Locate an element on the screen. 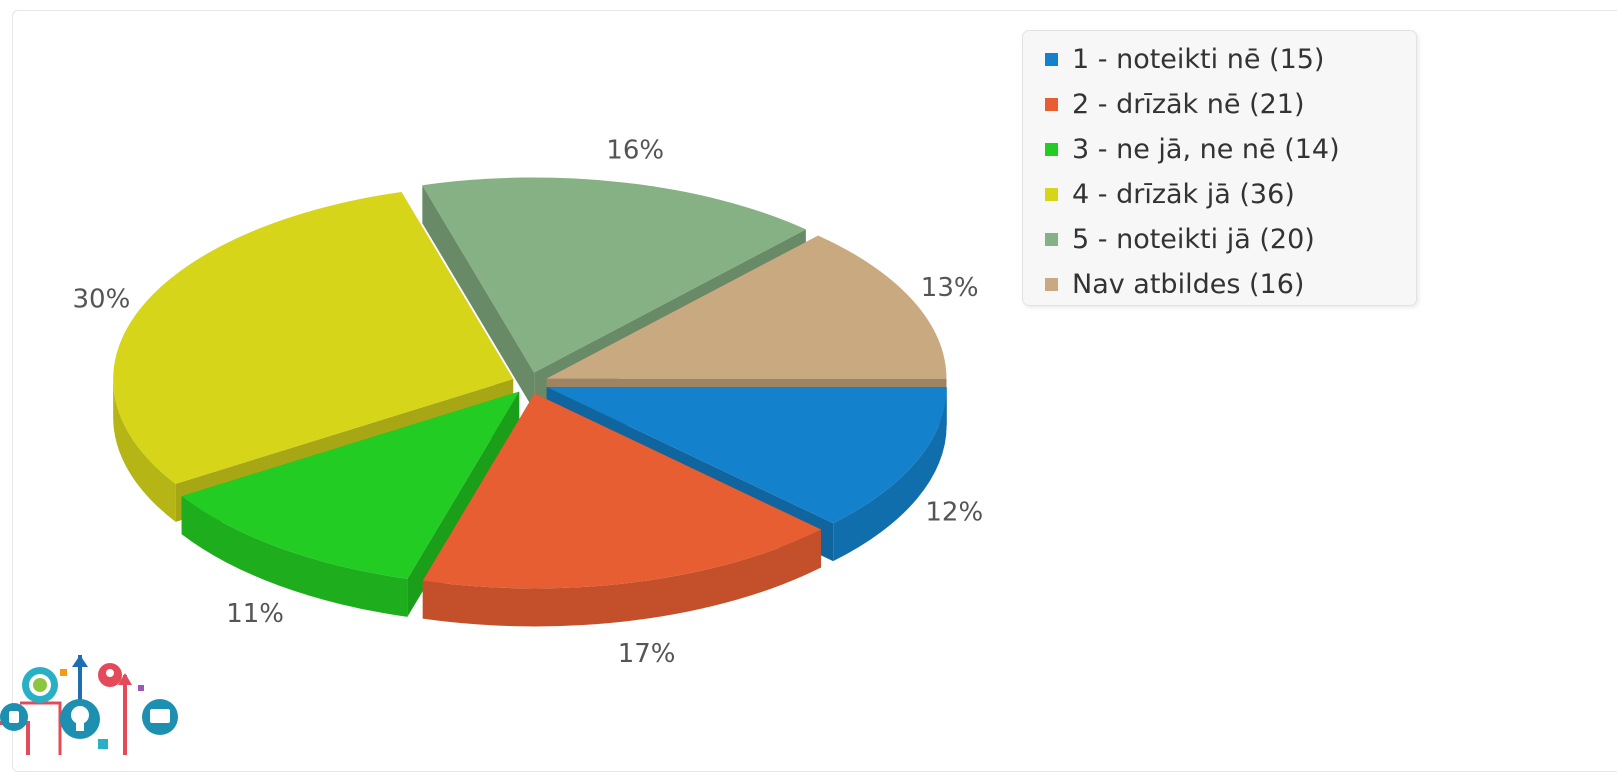 The image size is (1617, 772). slice-percent-label: 30% is located at coordinates (102, 299).